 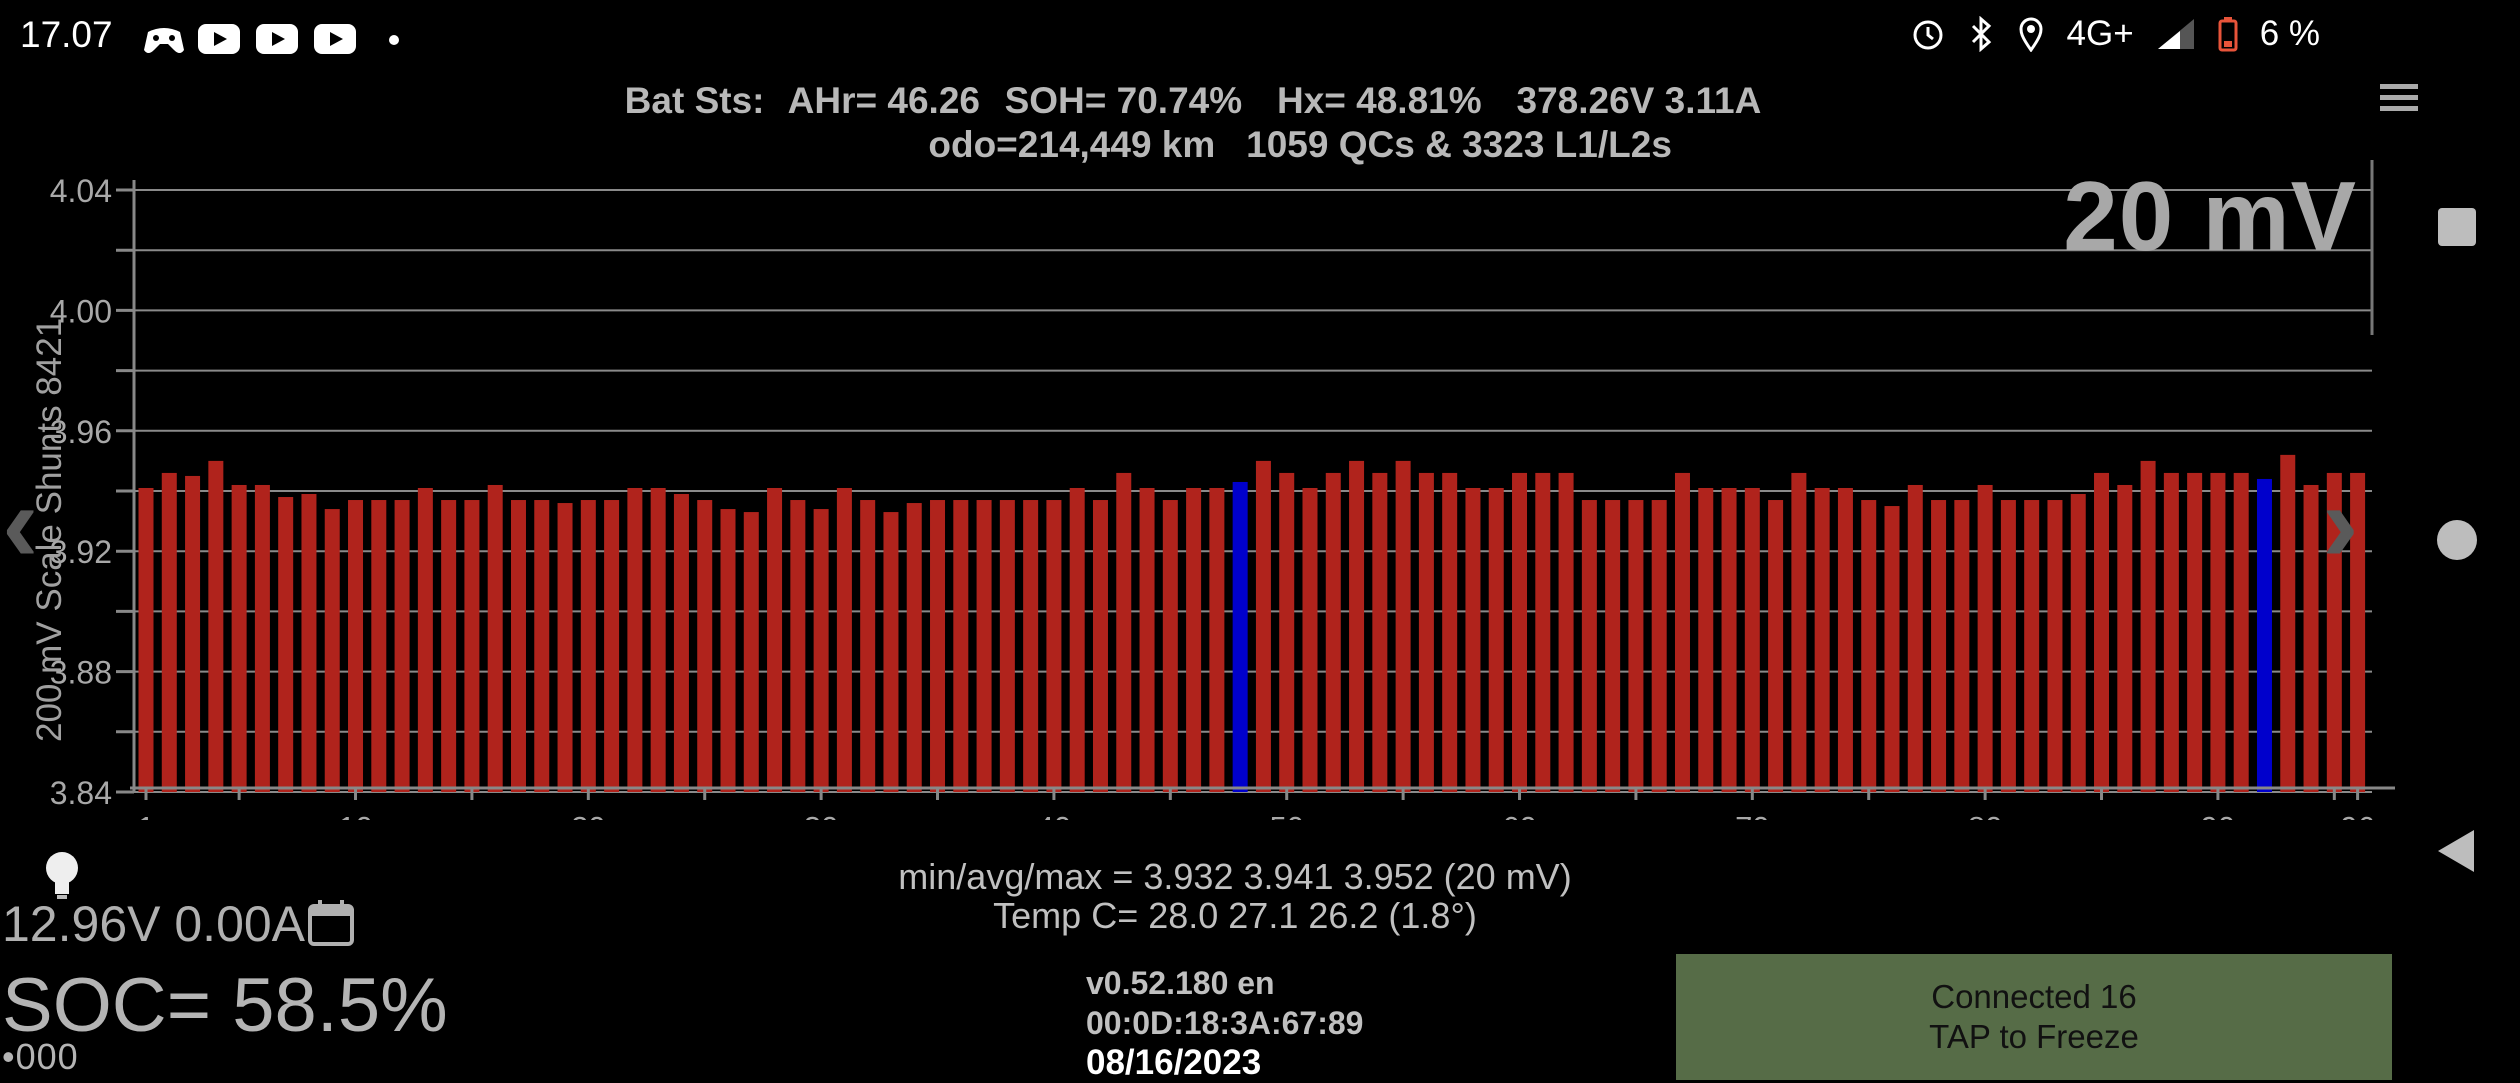 What do you see at coordinates (1235, 915) in the screenshot?
I see `temperature-stats: Temp C= 28.0 27.1 26.2 (1.8°)` at bounding box center [1235, 915].